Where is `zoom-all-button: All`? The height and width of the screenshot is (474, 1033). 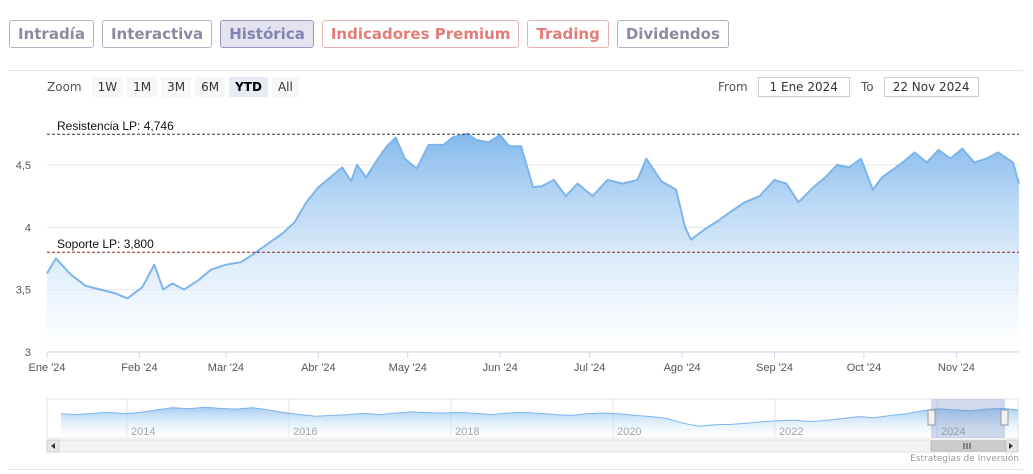
zoom-all-button: All is located at coordinates (285, 87).